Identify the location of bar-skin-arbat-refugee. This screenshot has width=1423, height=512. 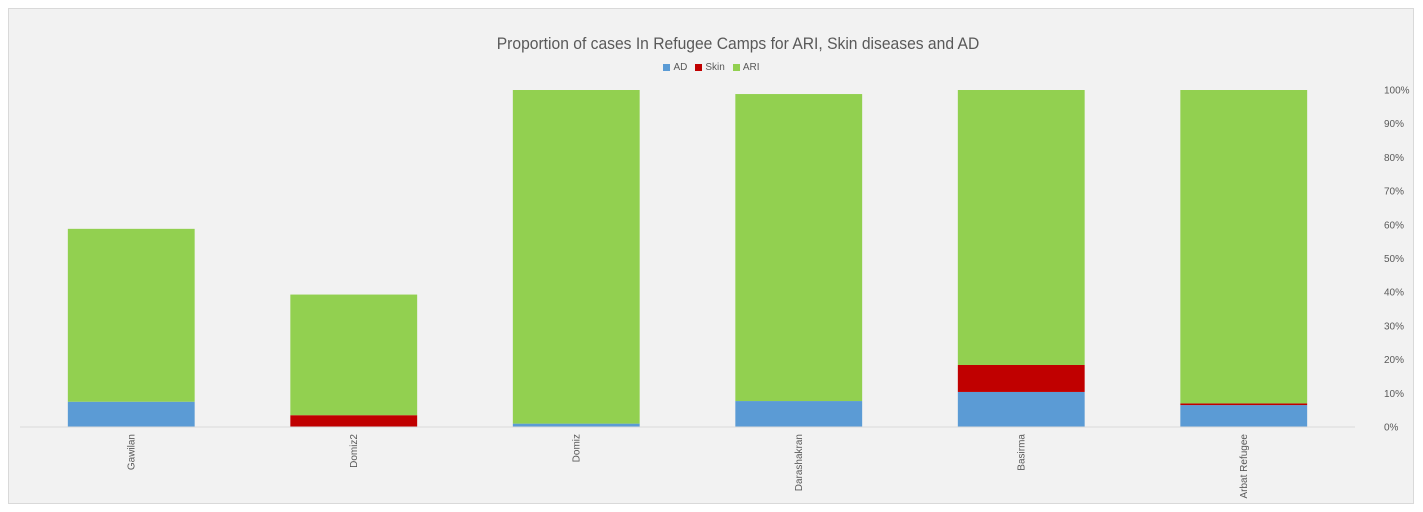
(1244, 404).